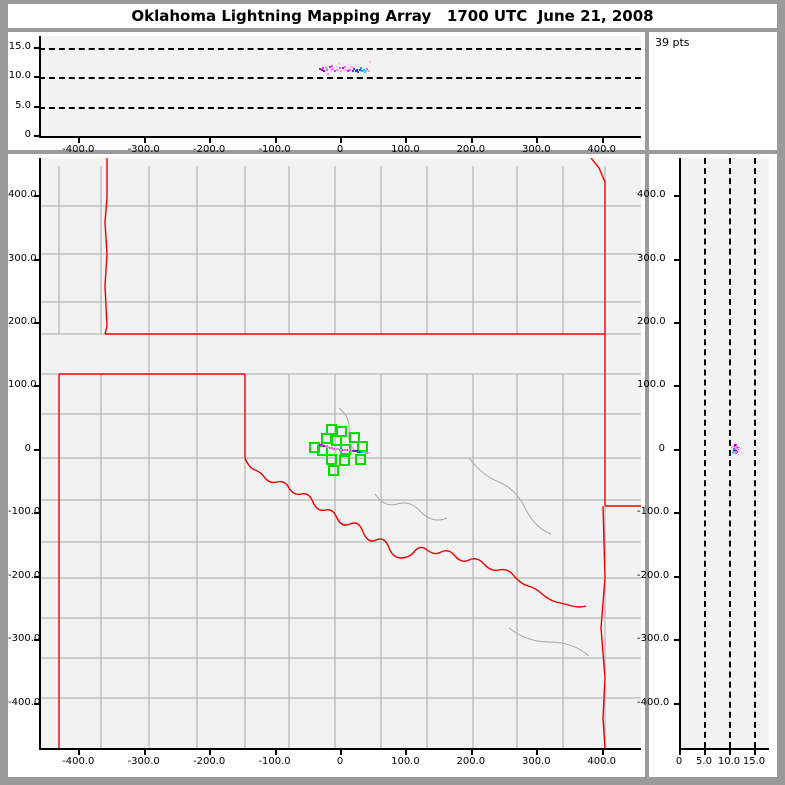 The image size is (785, 785). Describe the element at coordinates (340, 86) in the screenshot. I see `top-plot-area` at that location.